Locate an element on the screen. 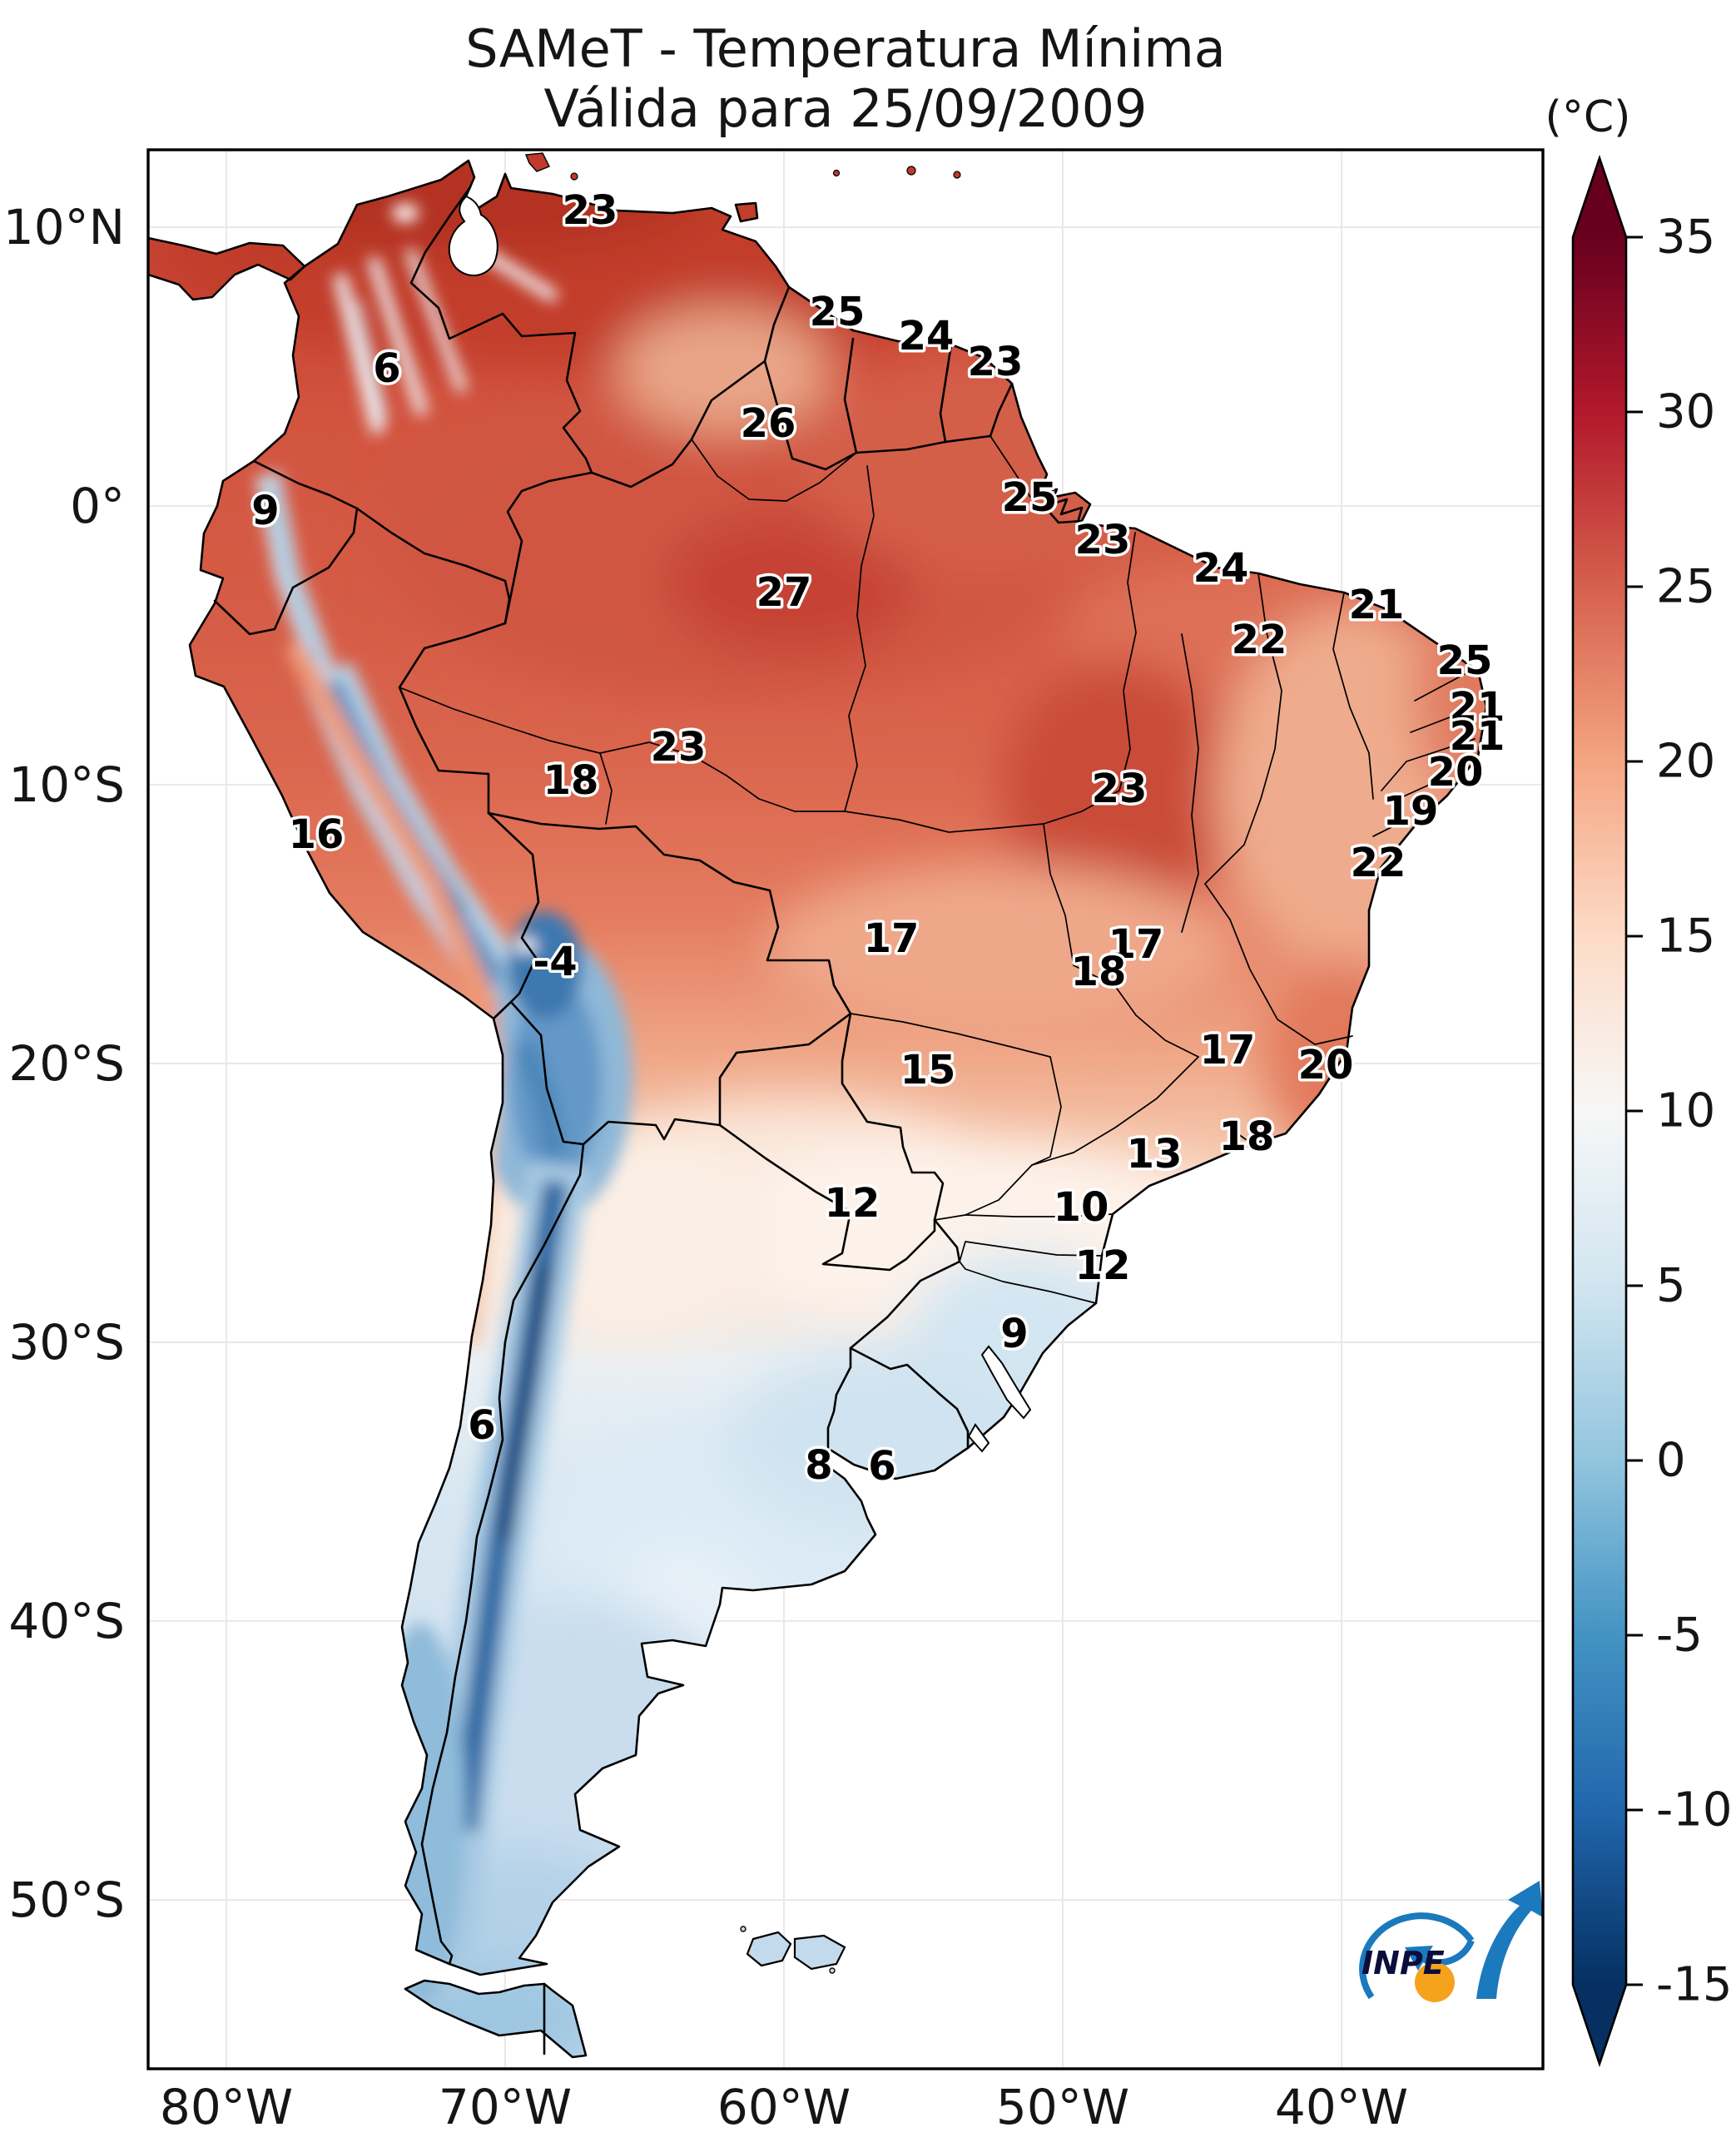 Image resolution: width=1736 pixels, height=2152 pixels. y-axis-tick-label: 20°S is located at coordinates (66, 1063).